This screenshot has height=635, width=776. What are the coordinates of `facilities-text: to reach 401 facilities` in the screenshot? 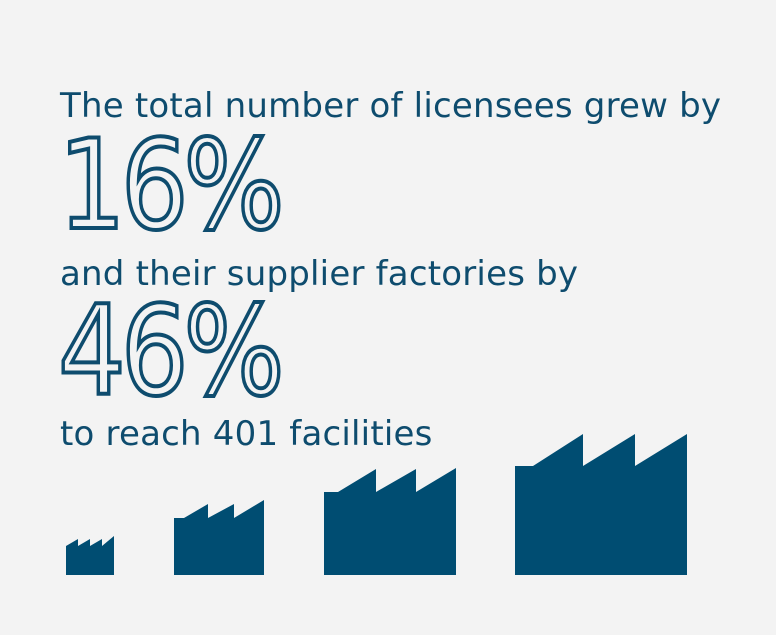 It's located at (246, 434).